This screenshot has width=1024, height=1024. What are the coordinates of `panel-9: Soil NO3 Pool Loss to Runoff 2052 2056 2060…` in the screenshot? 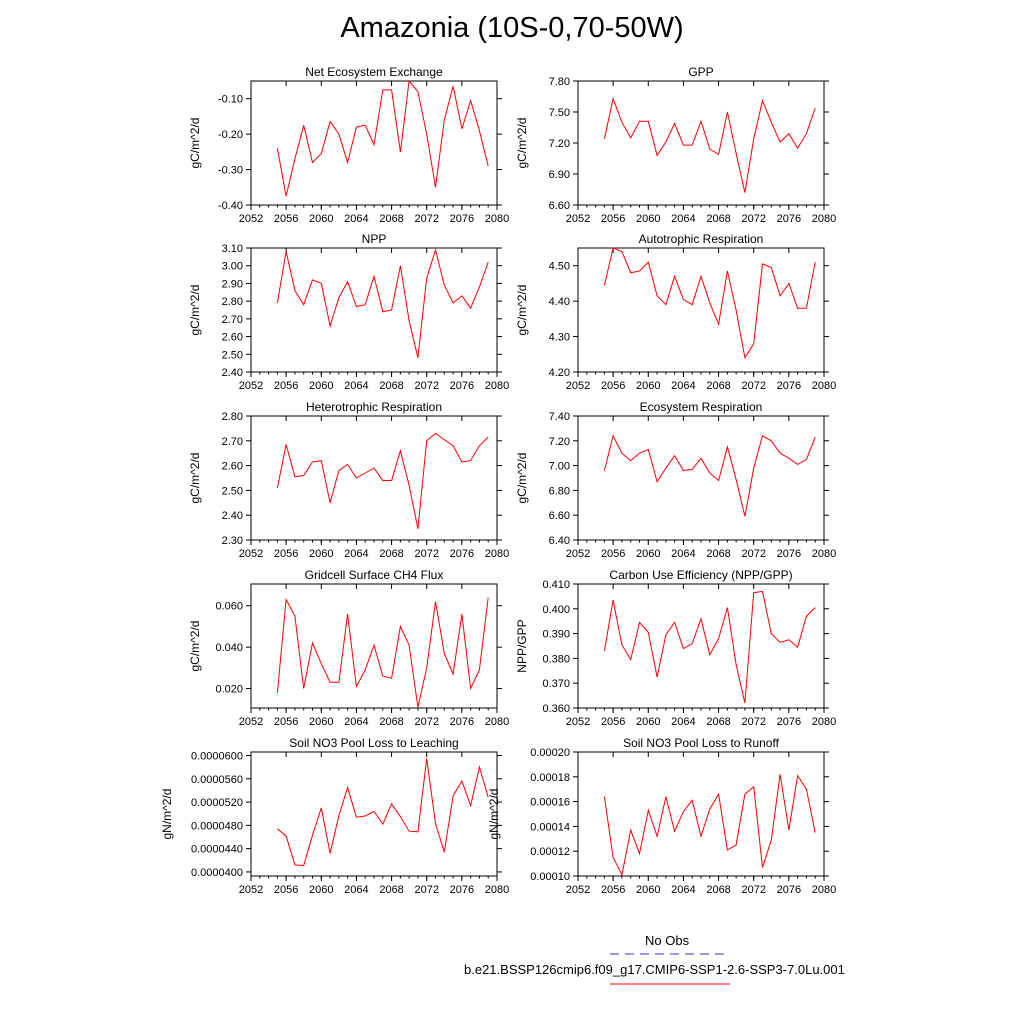 It's located at (661, 816).